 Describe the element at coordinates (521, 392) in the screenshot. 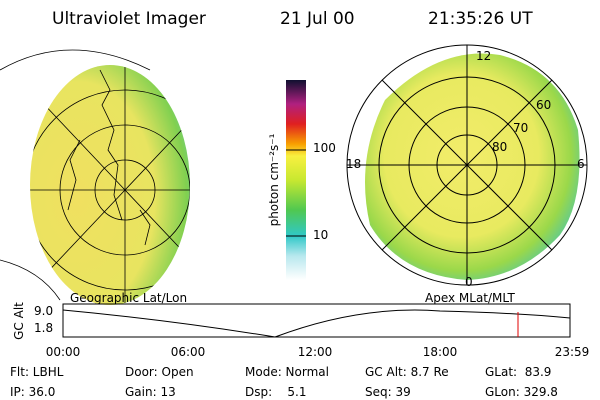

I see `status-field: GLon: 329.8` at that location.